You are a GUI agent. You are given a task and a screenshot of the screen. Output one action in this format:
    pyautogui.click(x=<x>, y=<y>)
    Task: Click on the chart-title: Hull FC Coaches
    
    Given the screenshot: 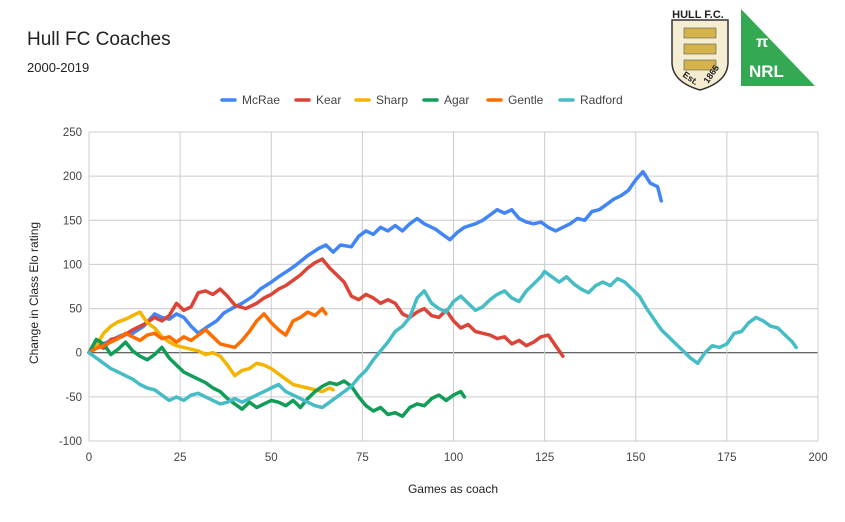 What is the action you would take?
    pyautogui.click(x=99, y=39)
    